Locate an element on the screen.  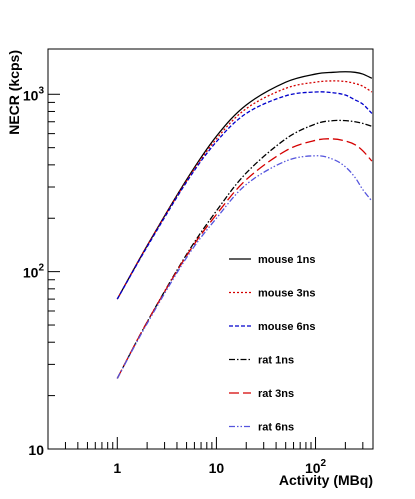
legend-entry-label: mouse 1ns is located at coordinates (286, 260).